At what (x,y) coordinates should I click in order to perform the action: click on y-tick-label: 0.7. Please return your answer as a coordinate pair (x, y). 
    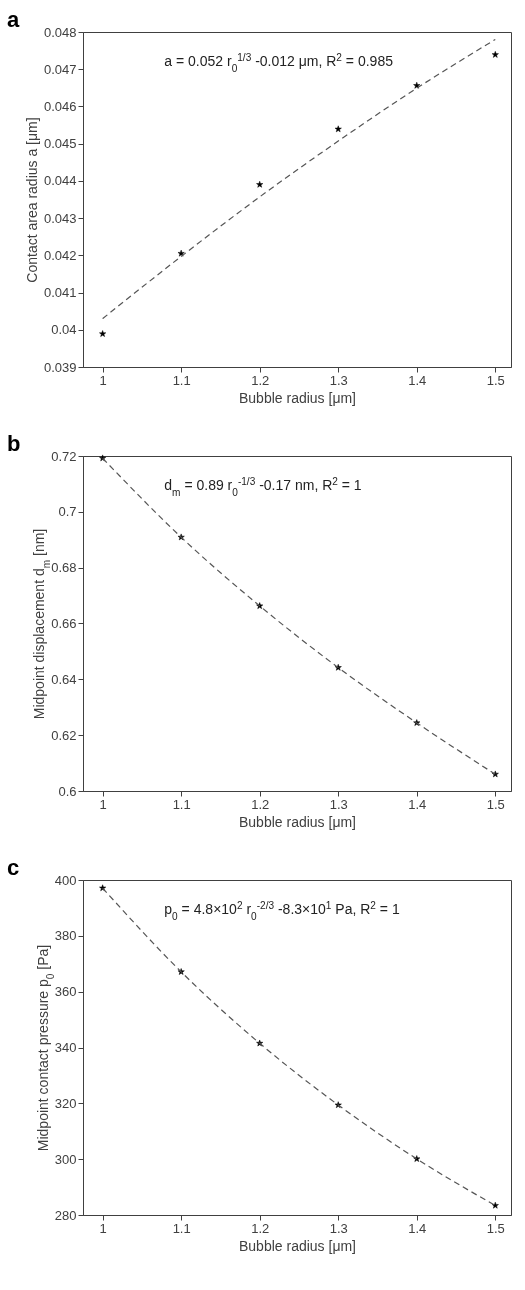
    Looking at the image, I should click on (67, 512).